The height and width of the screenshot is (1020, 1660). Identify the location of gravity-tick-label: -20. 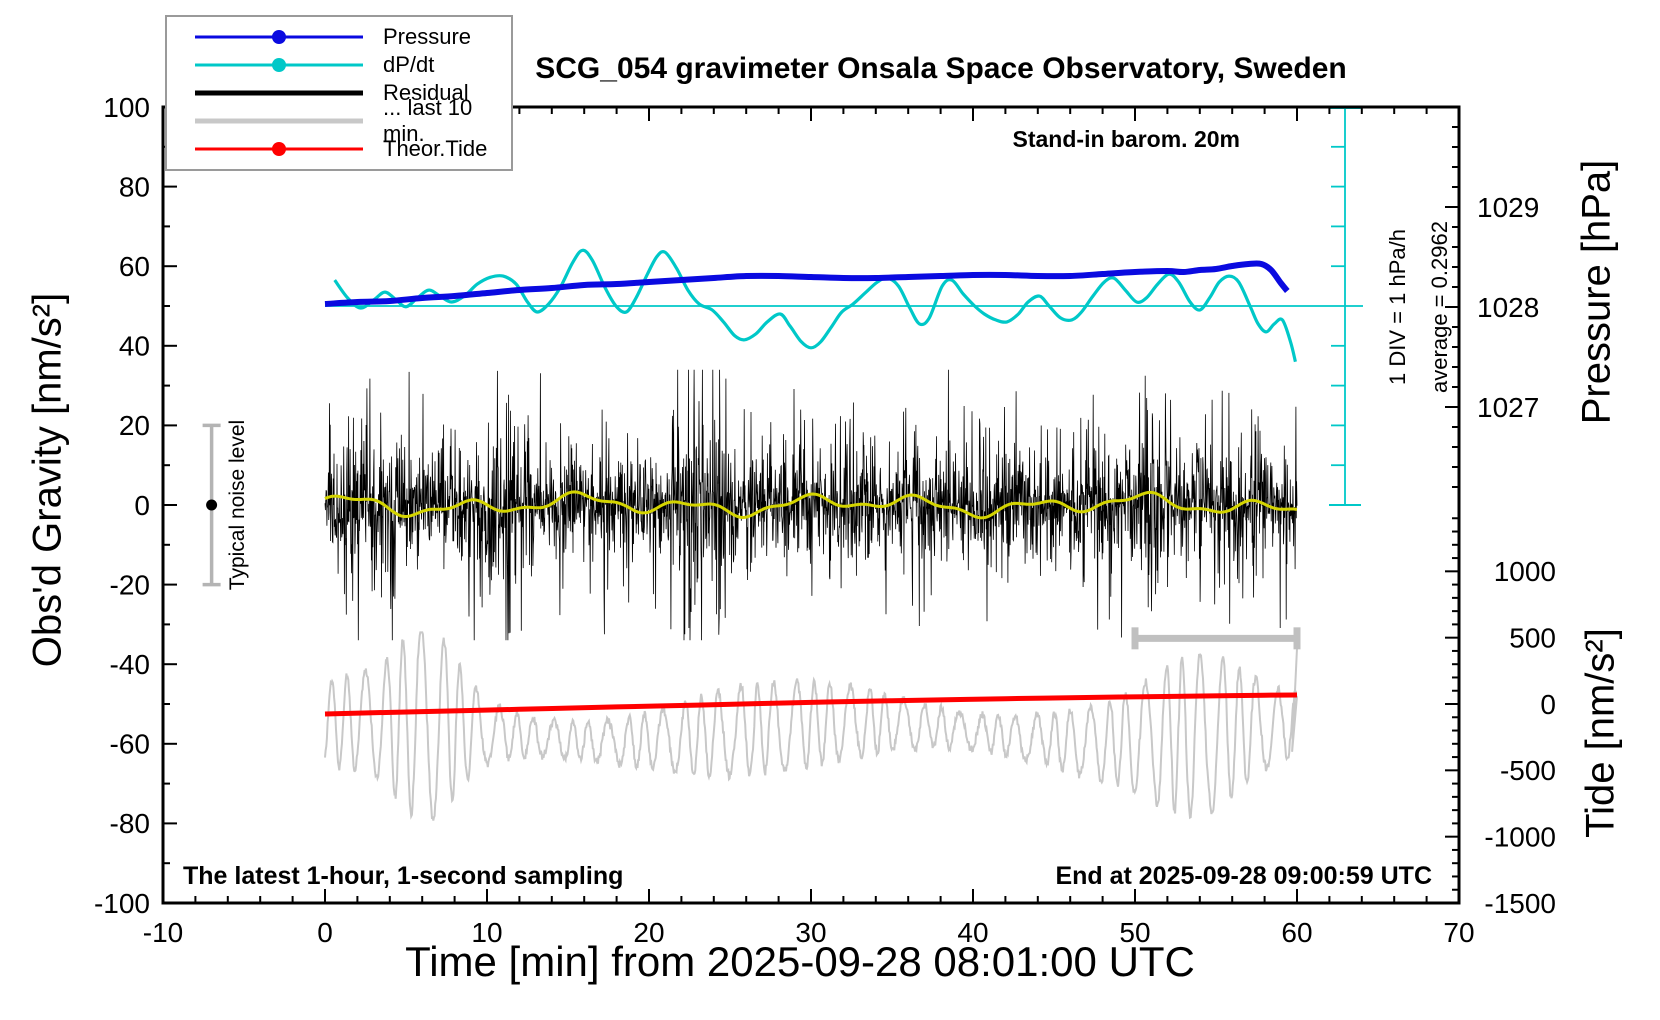
(130, 584).